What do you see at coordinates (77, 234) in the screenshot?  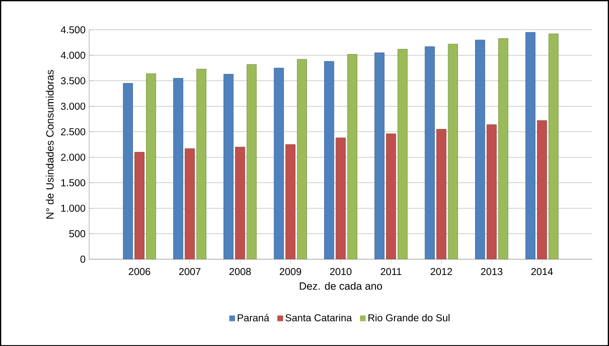 I see `y-tick-label: 500` at bounding box center [77, 234].